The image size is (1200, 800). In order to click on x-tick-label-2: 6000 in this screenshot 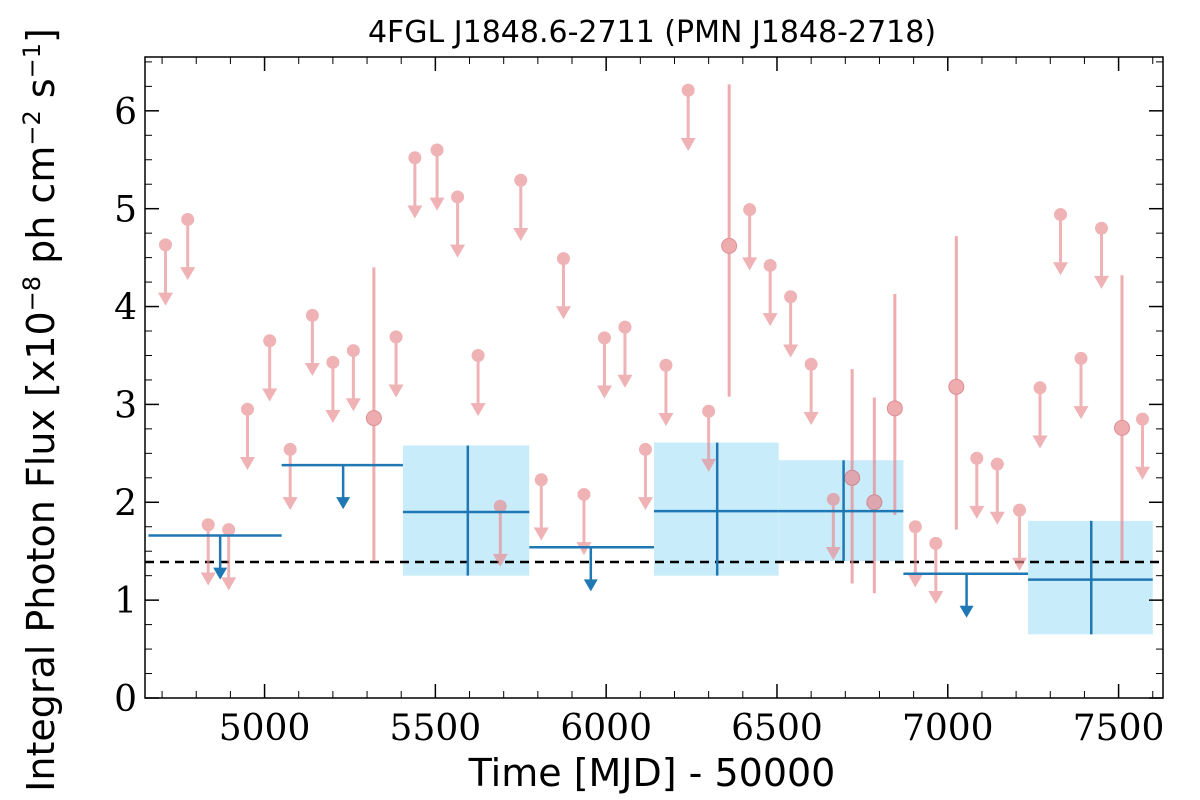, I will do `click(606, 728)`.